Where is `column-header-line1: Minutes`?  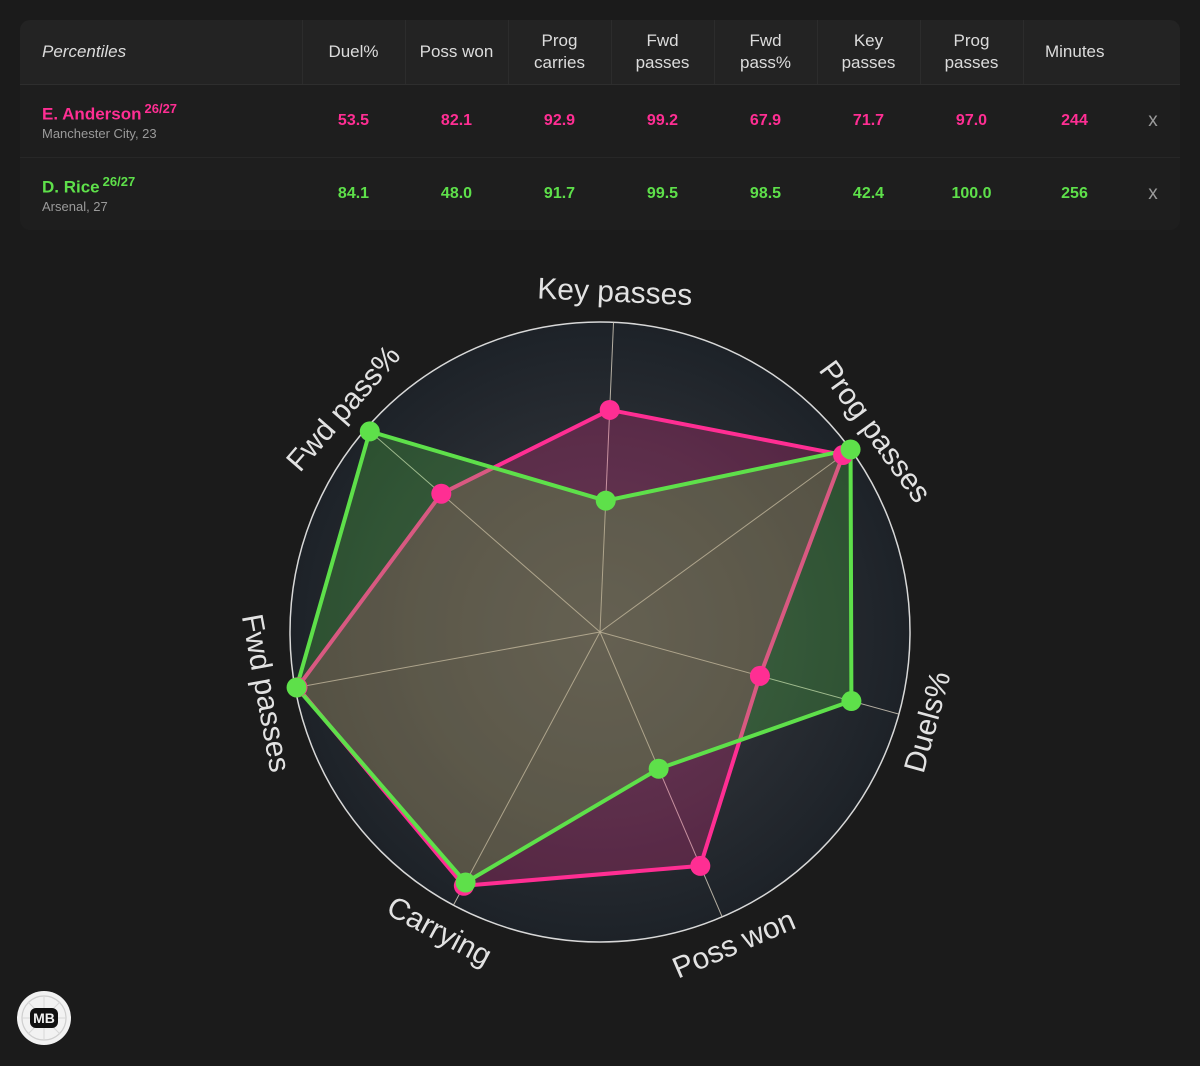 column-header-line1: Minutes is located at coordinates (1074, 51).